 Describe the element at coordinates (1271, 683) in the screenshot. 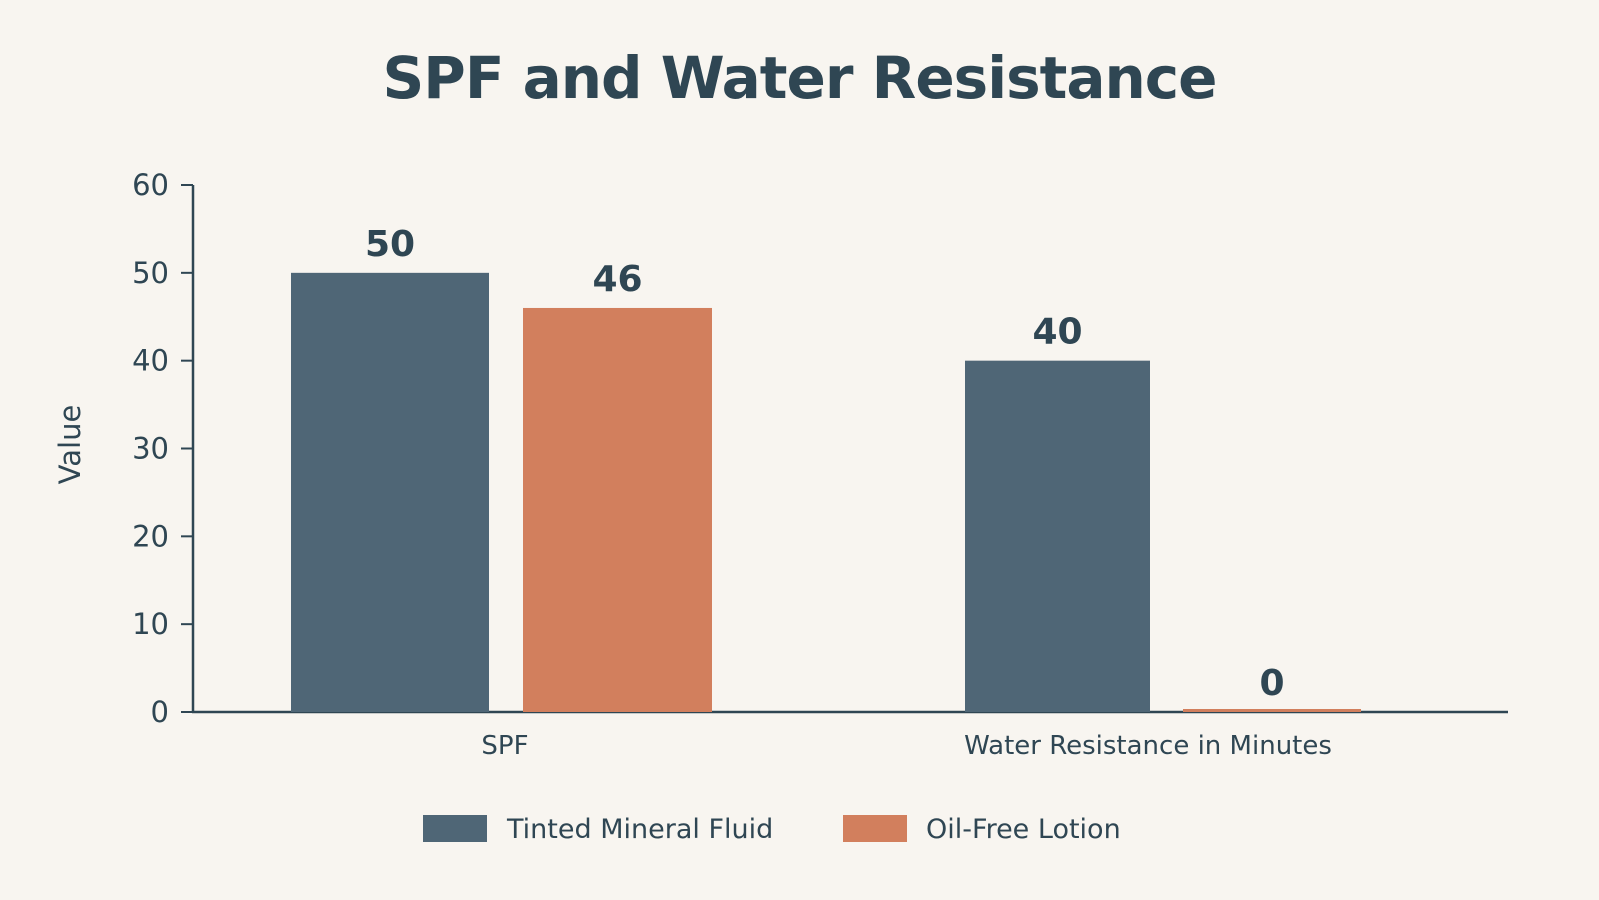

I see `bar-data-label: 0` at that location.